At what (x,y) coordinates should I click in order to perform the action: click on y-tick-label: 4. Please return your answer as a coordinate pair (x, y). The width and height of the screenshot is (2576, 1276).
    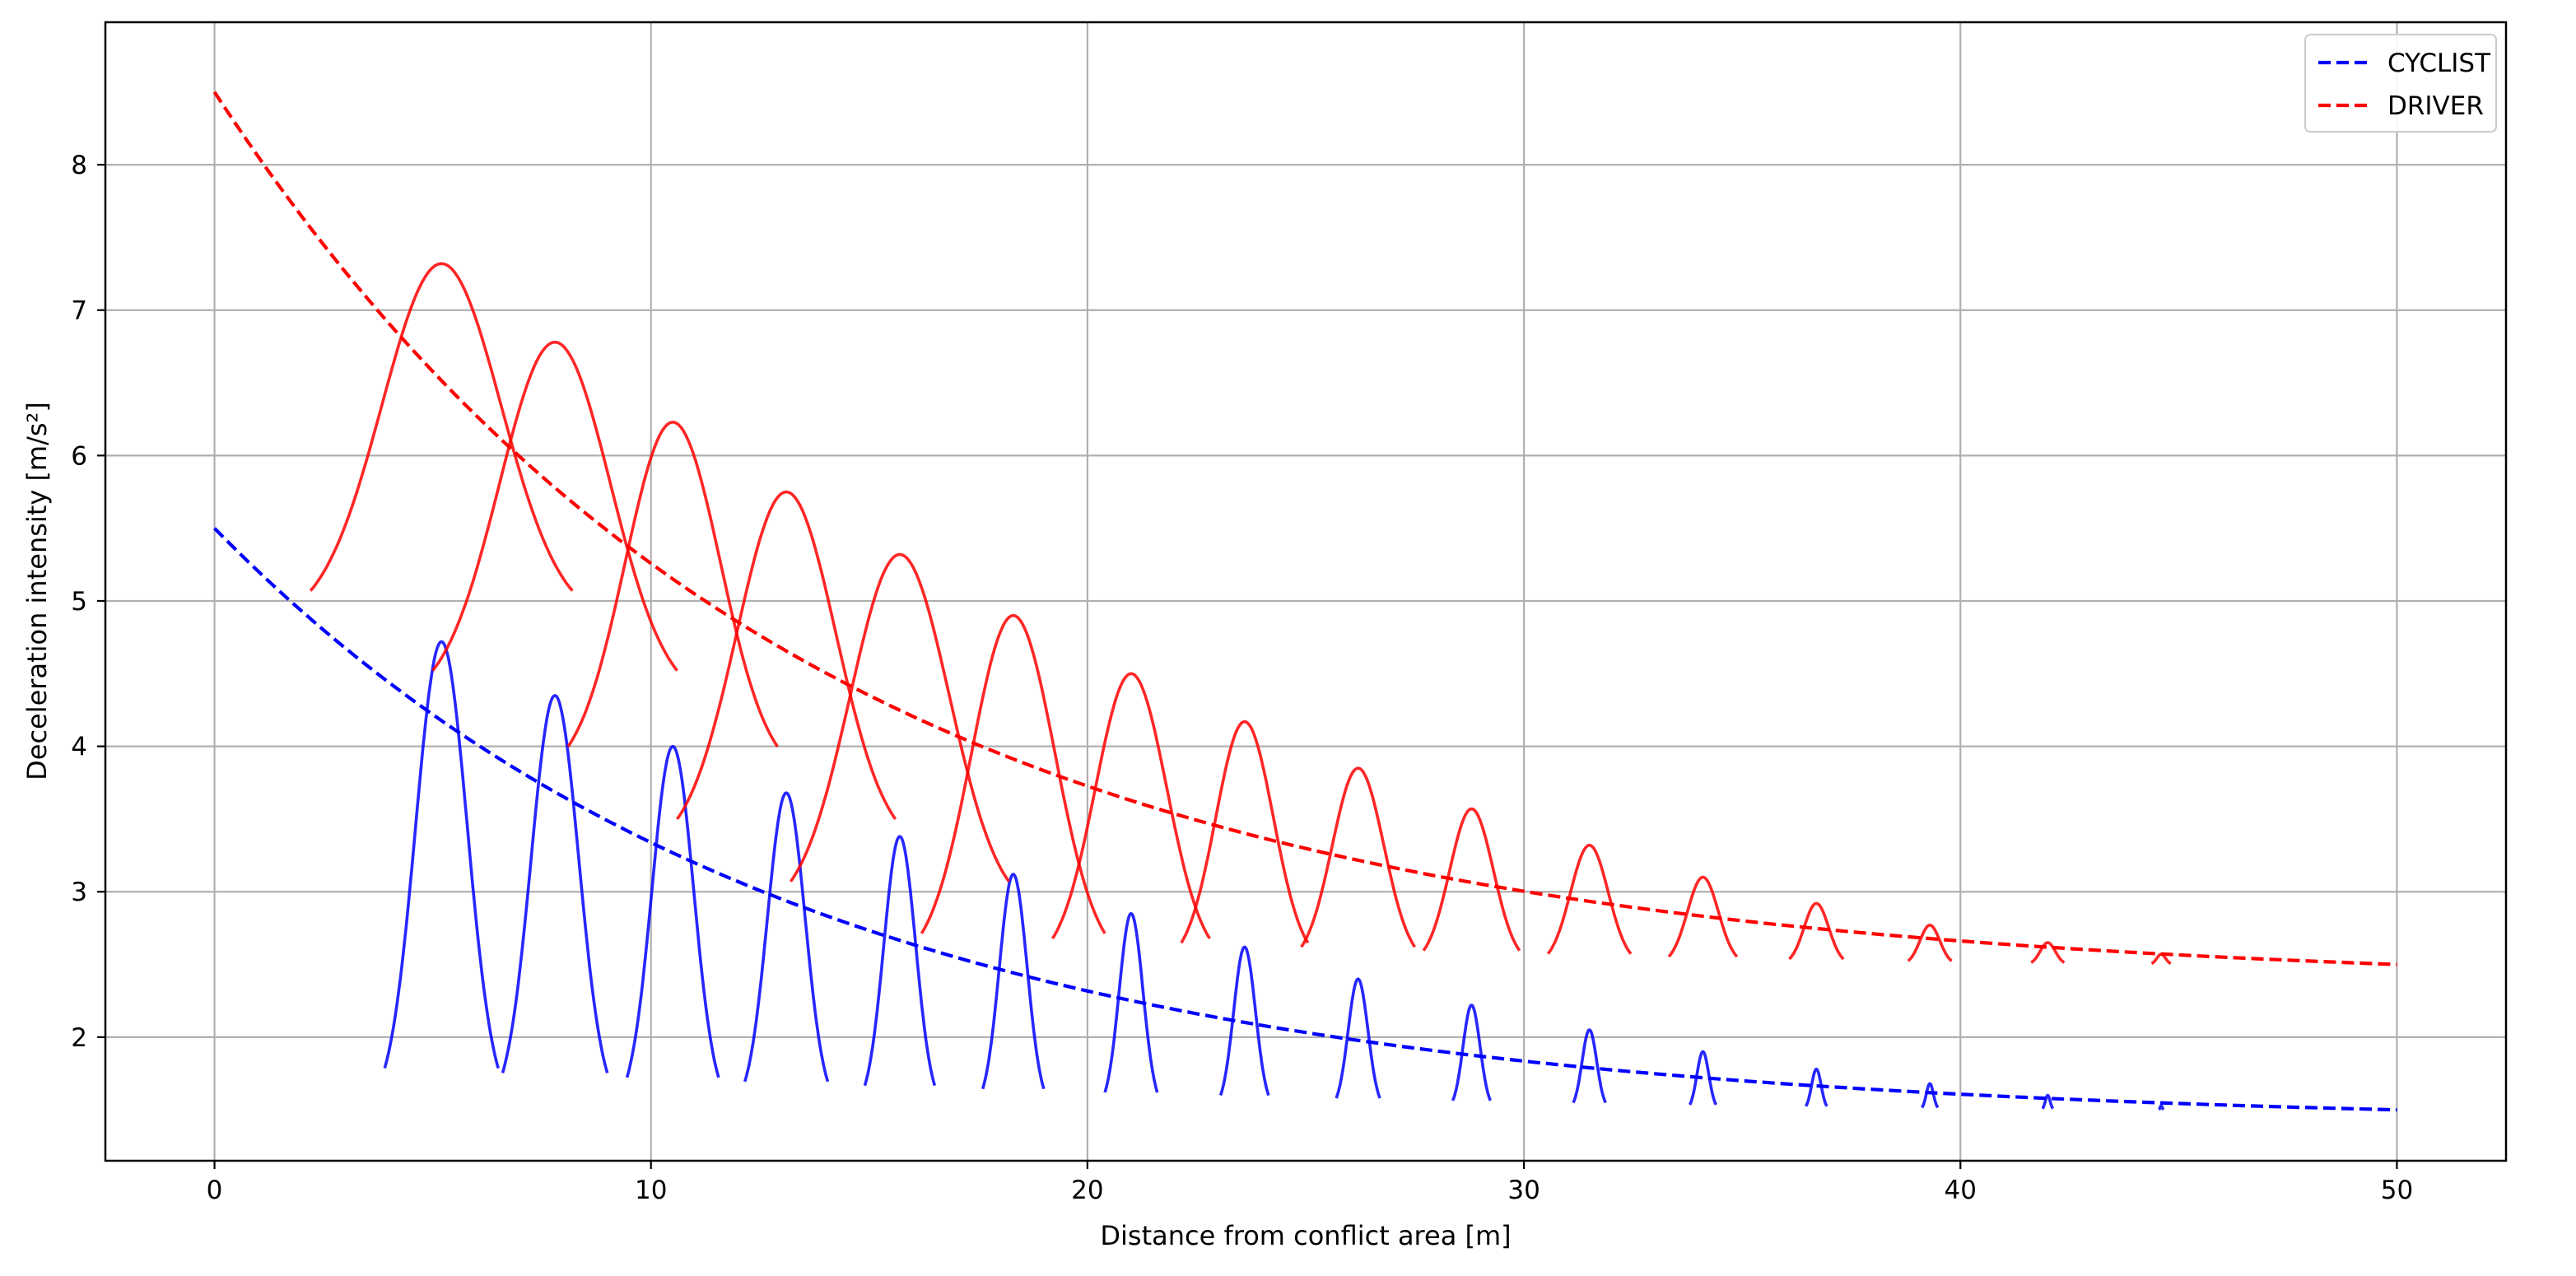
    Looking at the image, I should click on (79, 747).